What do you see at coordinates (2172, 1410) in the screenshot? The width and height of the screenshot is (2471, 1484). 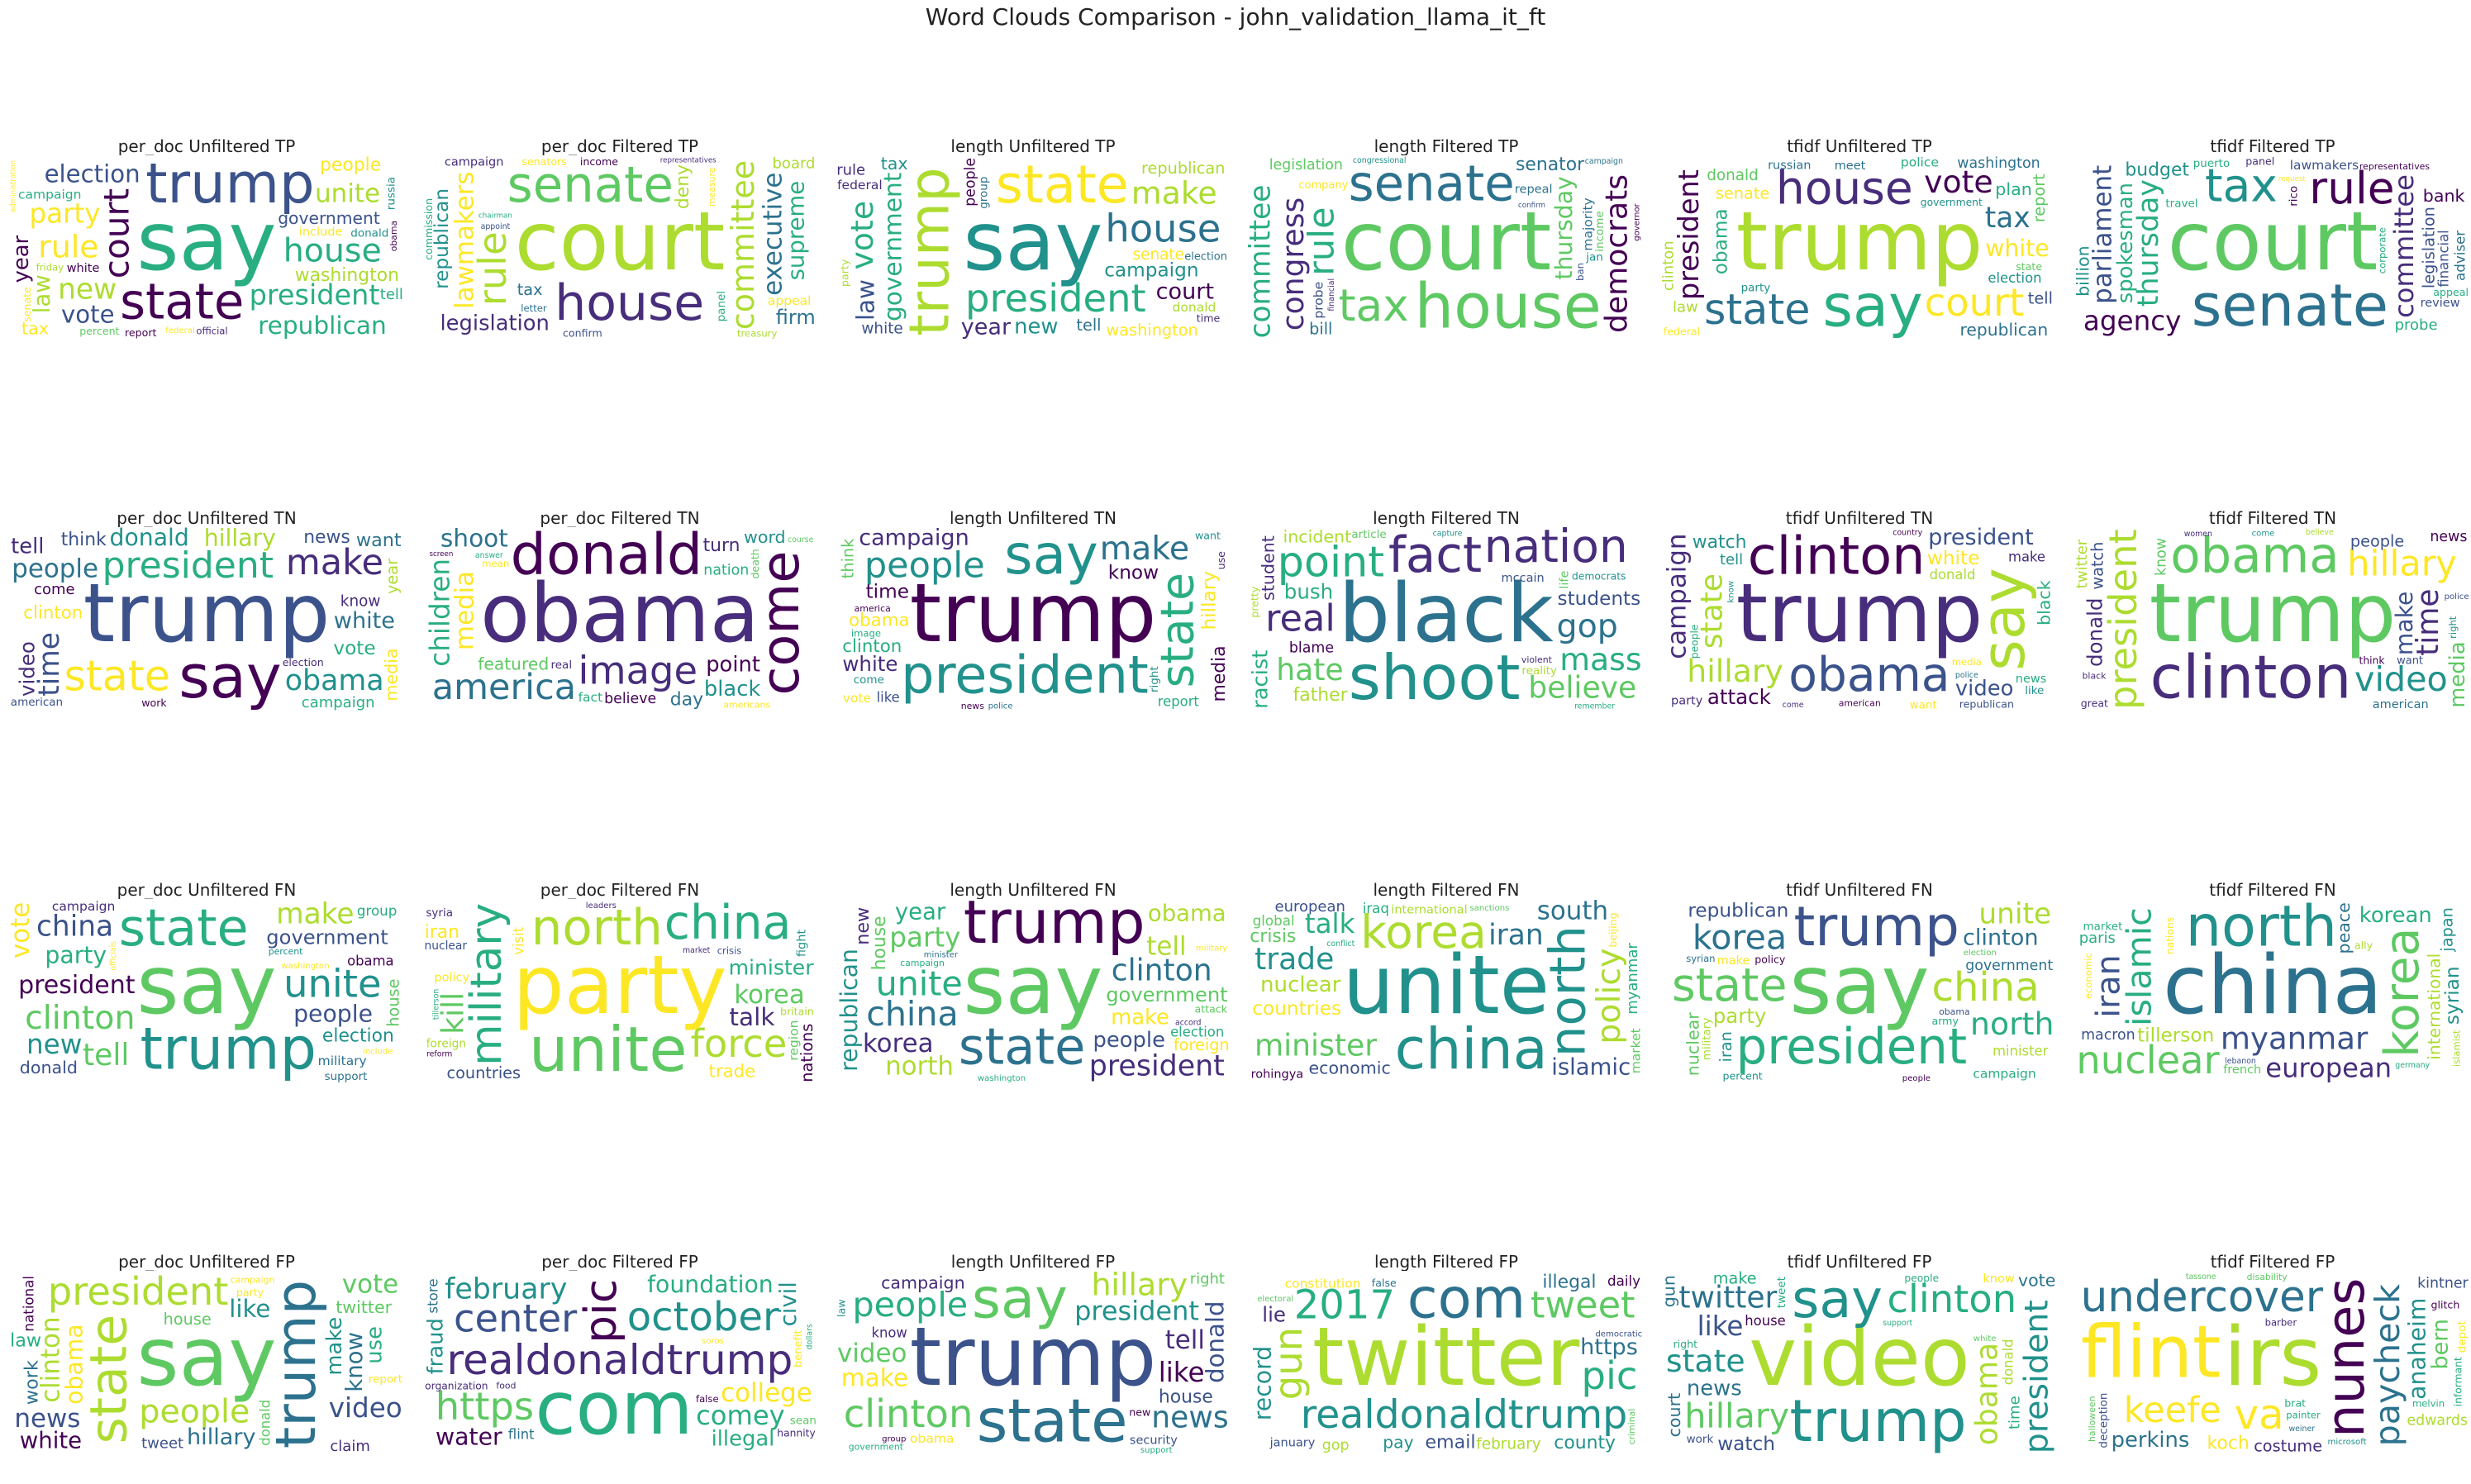 I see `cloud-word-keefe: keefe` at bounding box center [2172, 1410].